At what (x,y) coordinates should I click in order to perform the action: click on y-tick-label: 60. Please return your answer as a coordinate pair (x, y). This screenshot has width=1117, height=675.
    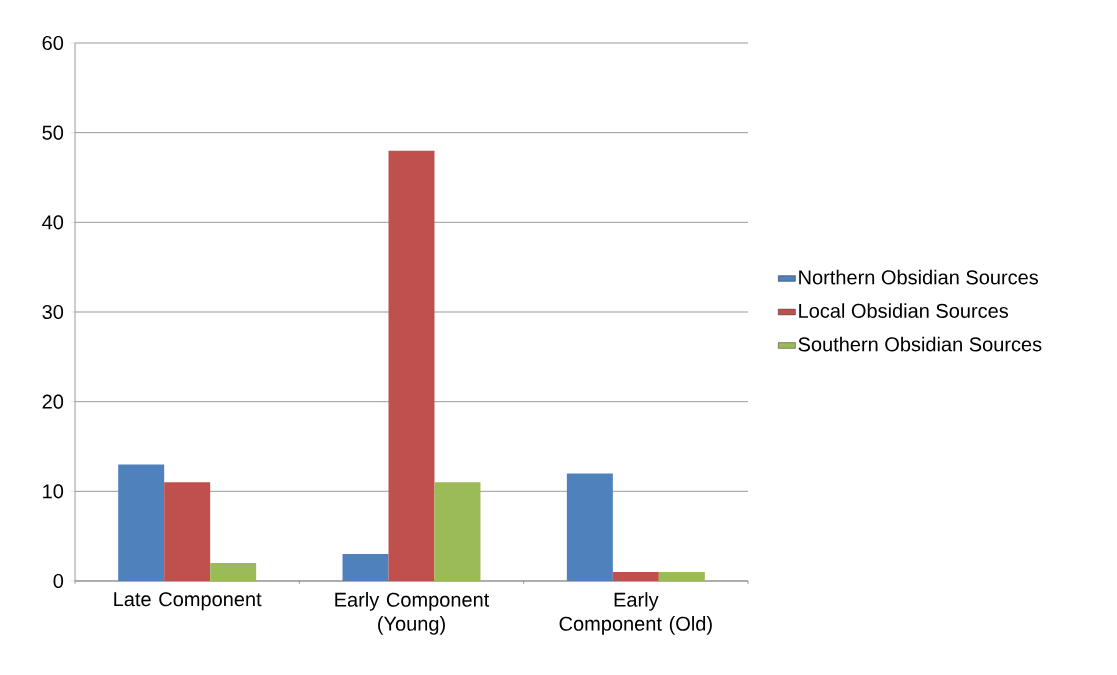
    Looking at the image, I should click on (53, 43).